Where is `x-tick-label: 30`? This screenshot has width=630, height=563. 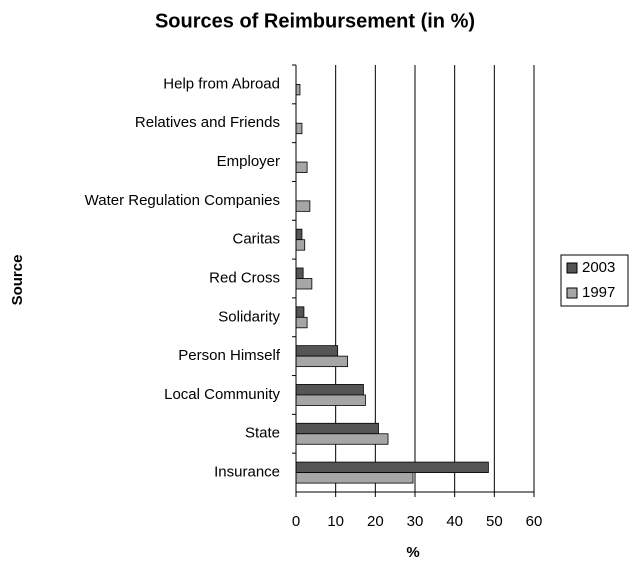
x-tick-label: 30 is located at coordinates (415, 521).